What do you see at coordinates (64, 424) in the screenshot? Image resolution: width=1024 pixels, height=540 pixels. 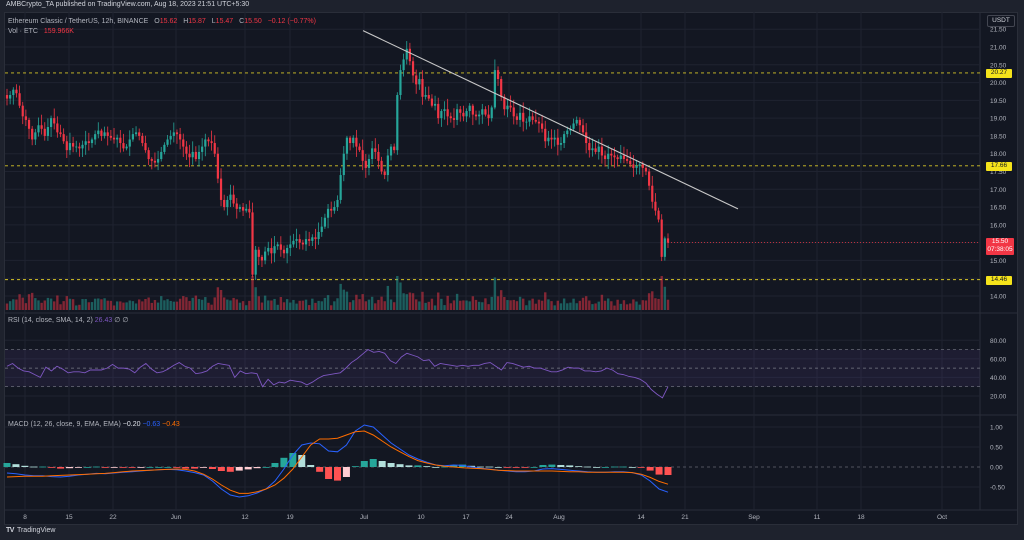 I see `macd-label: MACD (12, 26, close, 9, EMA, EMA)` at bounding box center [64, 424].